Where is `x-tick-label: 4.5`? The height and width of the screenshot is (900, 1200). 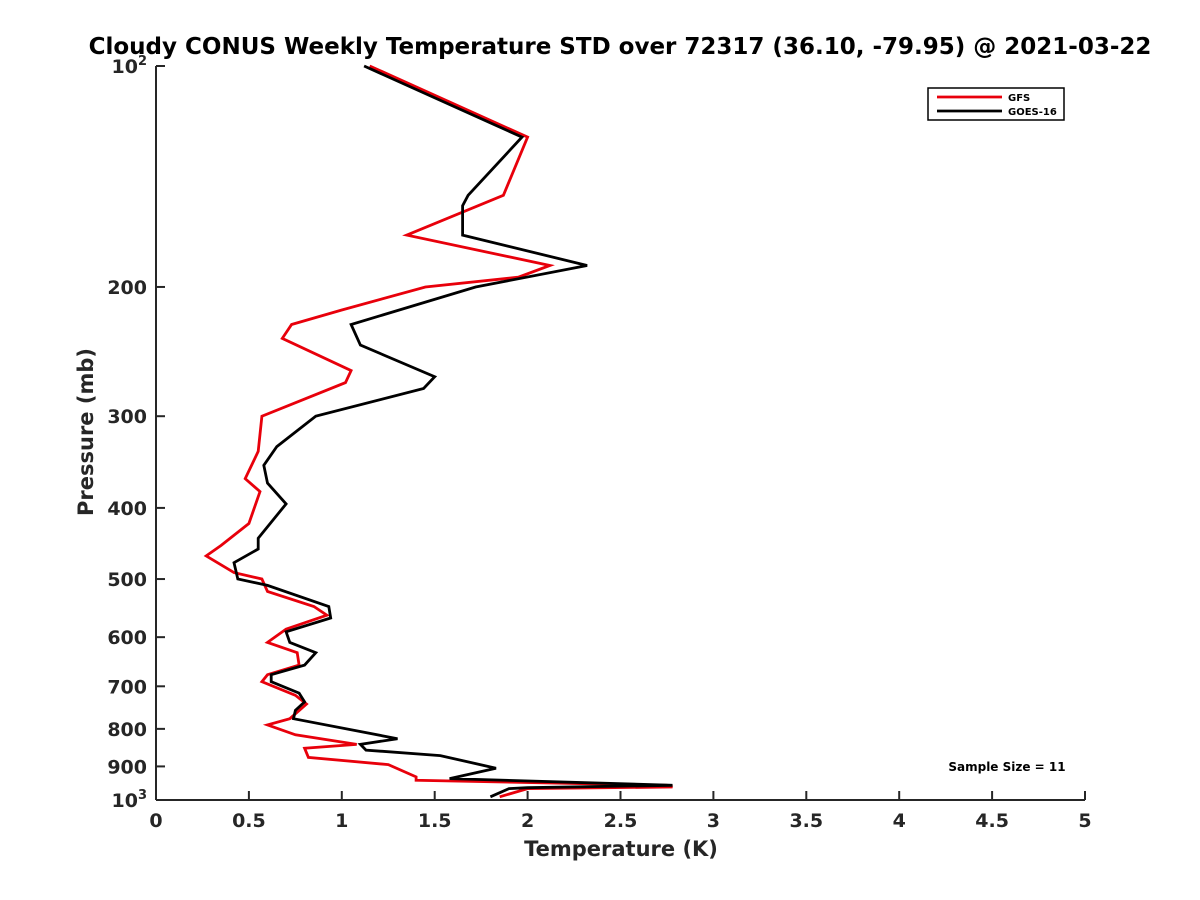 x-tick-label: 4.5 is located at coordinates (992, 821).